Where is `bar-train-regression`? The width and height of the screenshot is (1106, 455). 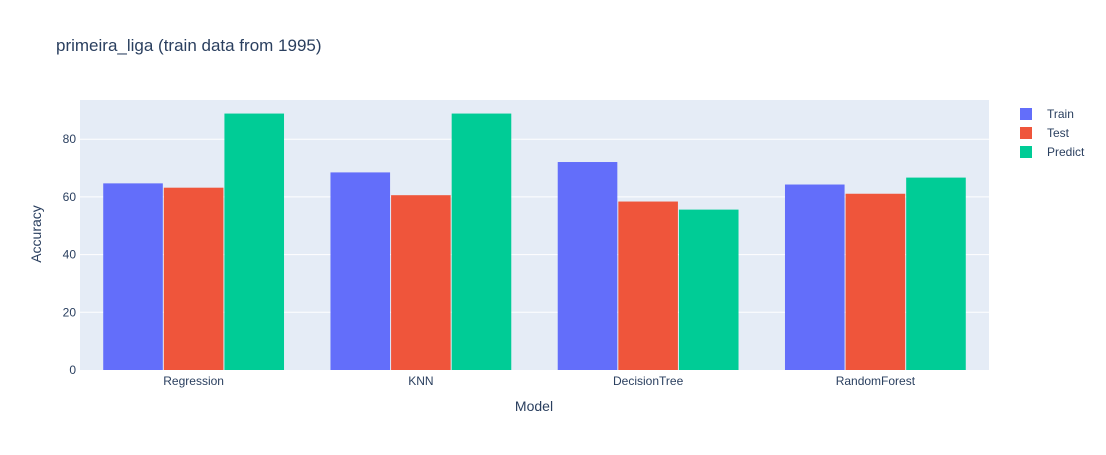 bar-train-regression is located at coordinates (133, 276).